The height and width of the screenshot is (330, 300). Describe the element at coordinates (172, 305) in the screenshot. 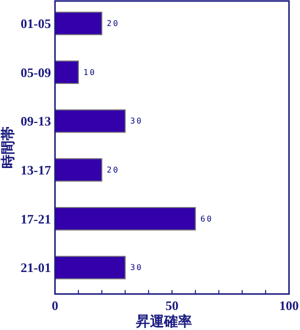

I see `x-tick-label: 50` at that location.